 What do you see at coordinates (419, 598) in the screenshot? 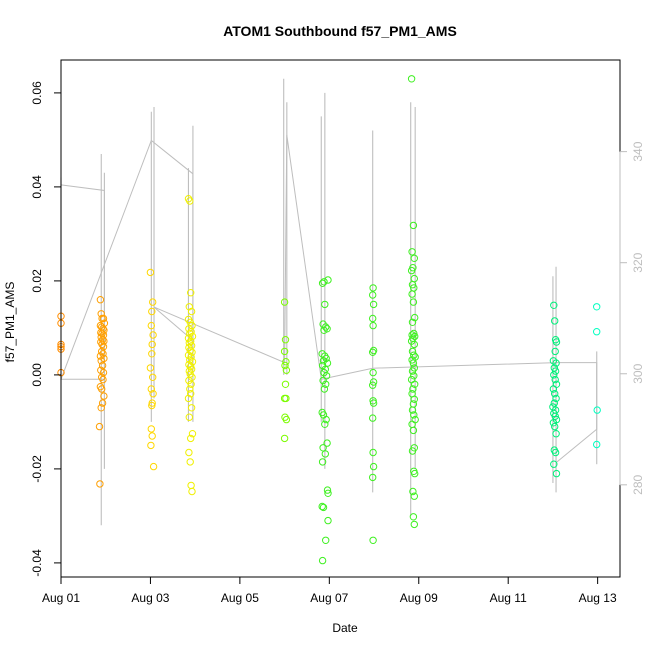
I see `x-tick-label-4: Aug 09` at bounding box center [419, 598].